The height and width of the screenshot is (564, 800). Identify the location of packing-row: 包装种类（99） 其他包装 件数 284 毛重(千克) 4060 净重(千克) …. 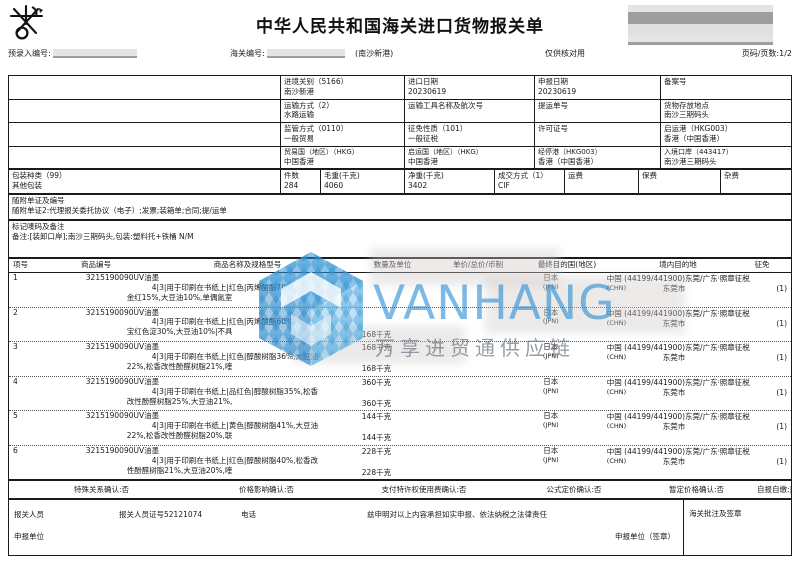
(400, 181).